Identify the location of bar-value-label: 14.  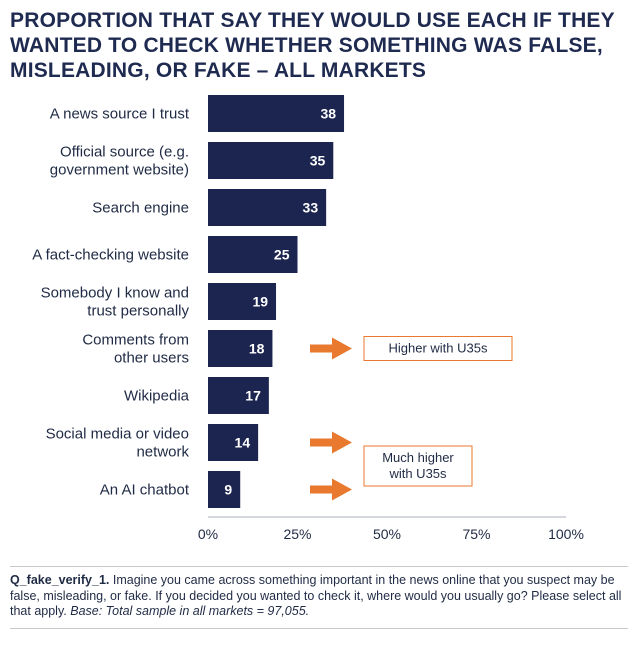
(243, 443).